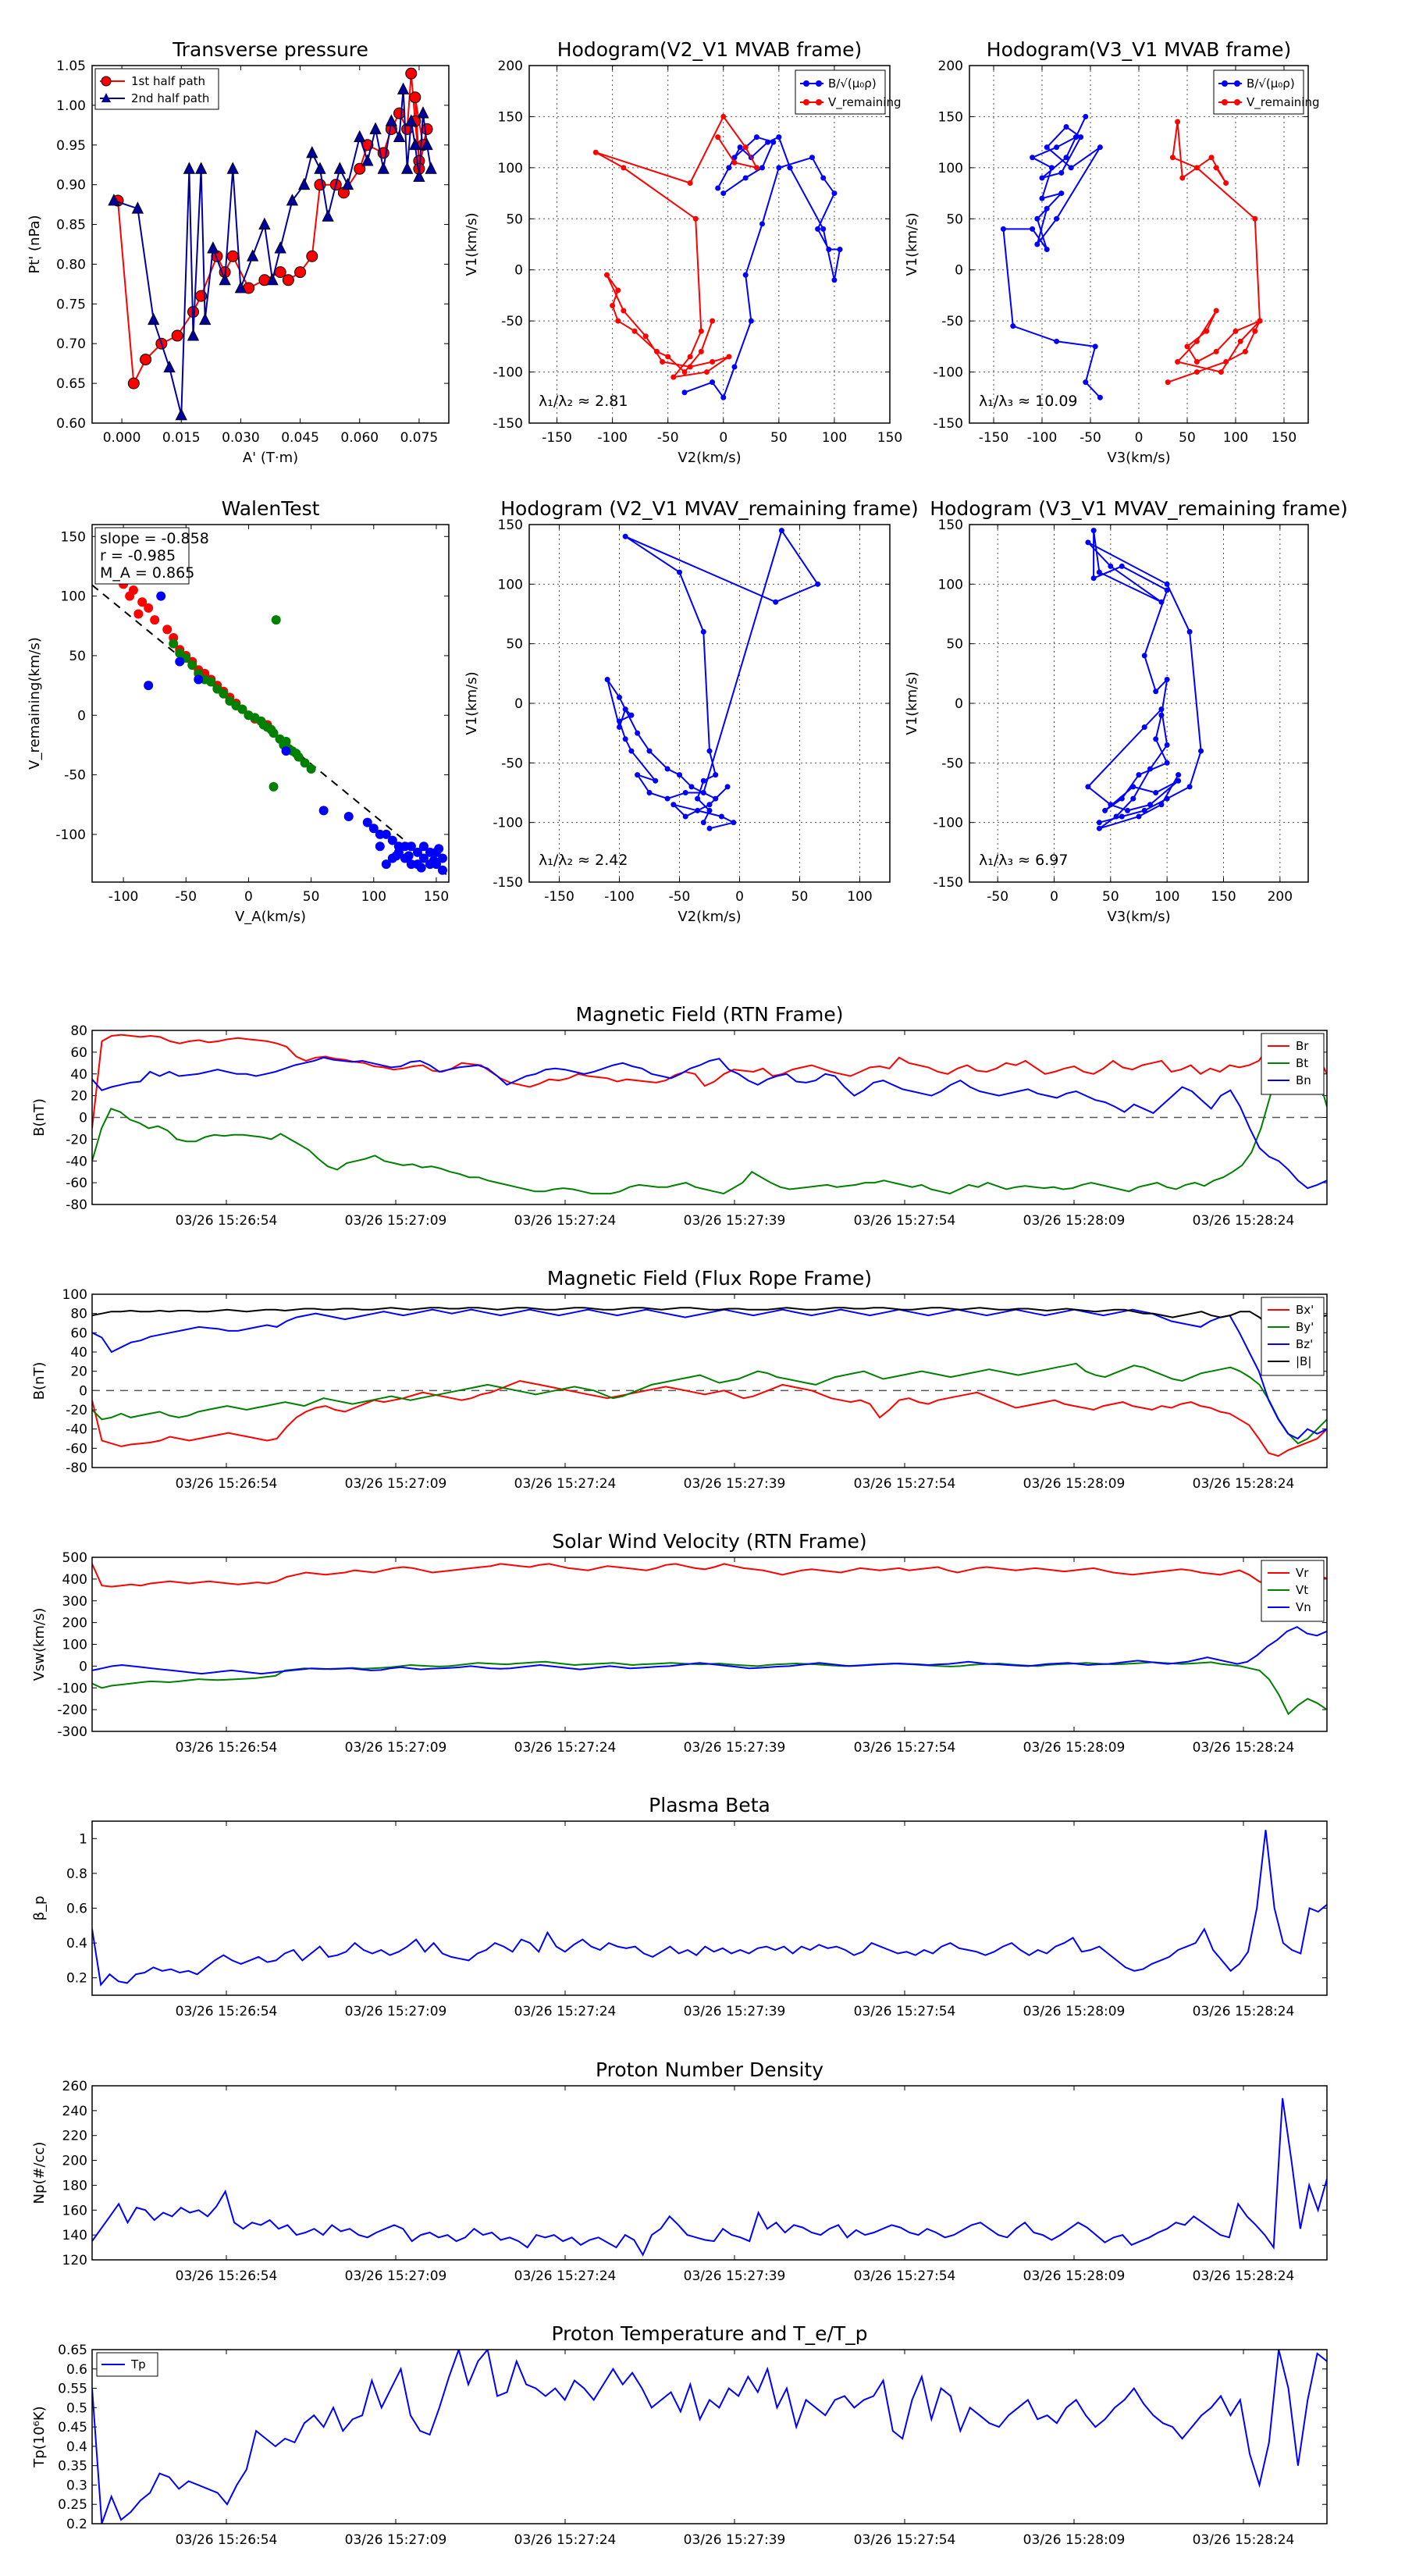  What do you see at coordinates (76, 1183) in the screenshot?
I see `y-tick-label: -60` at bounding box center [76, 1183].